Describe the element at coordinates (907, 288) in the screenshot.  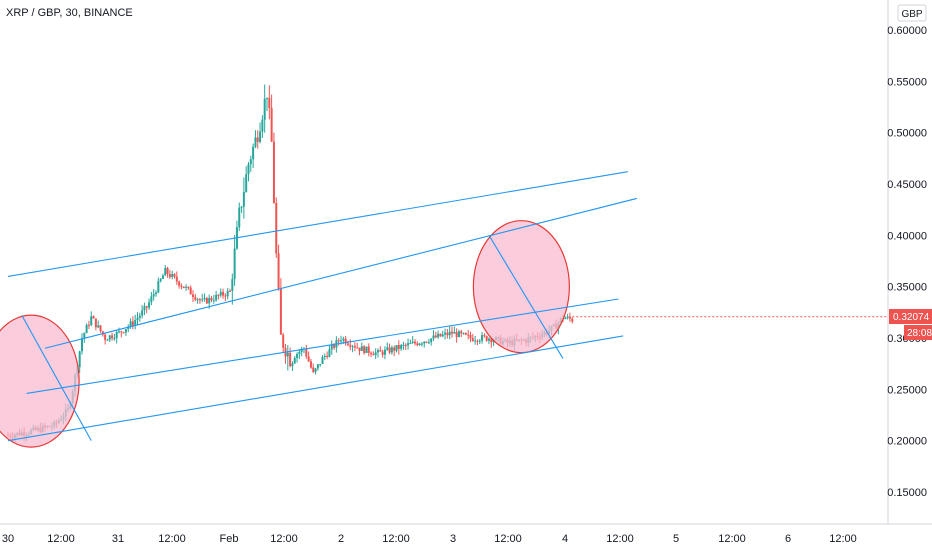
I see `price-tick-label: 0.35000` at that location.